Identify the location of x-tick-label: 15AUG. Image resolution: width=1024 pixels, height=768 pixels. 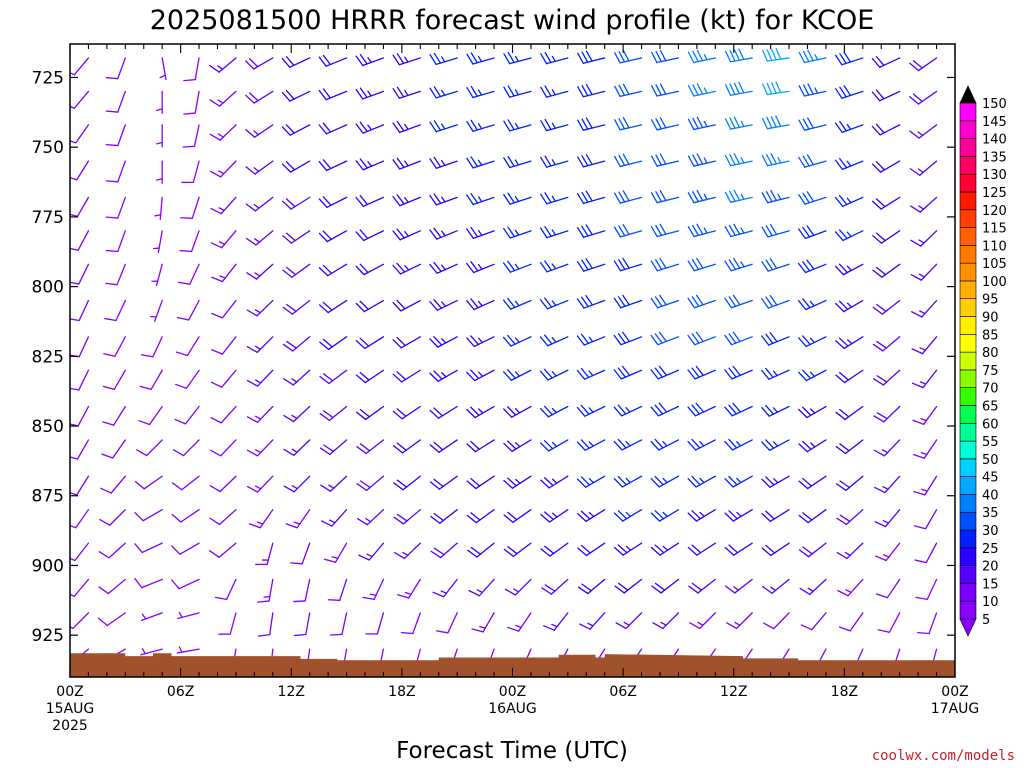
(70, 709).